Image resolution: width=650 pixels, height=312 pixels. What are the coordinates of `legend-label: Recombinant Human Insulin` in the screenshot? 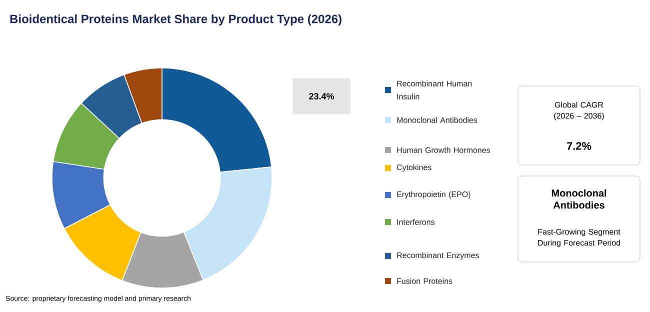 It's located at (434, 90).